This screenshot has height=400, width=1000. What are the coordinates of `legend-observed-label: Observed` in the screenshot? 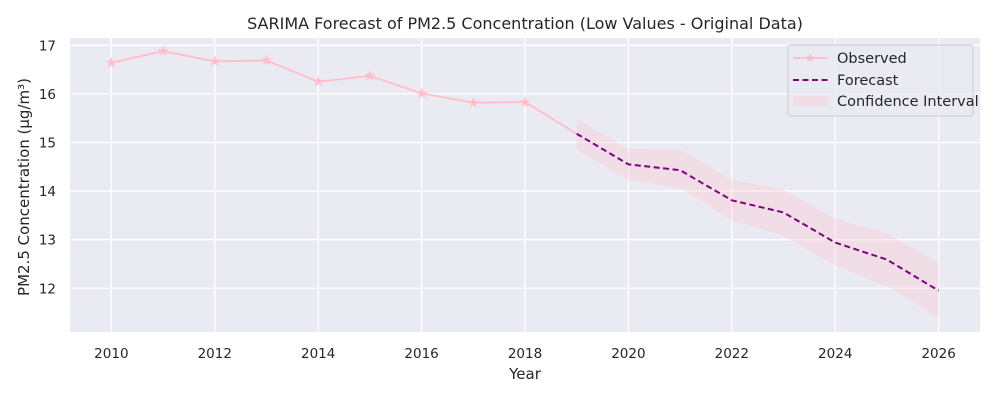 It's located at (872, 59).